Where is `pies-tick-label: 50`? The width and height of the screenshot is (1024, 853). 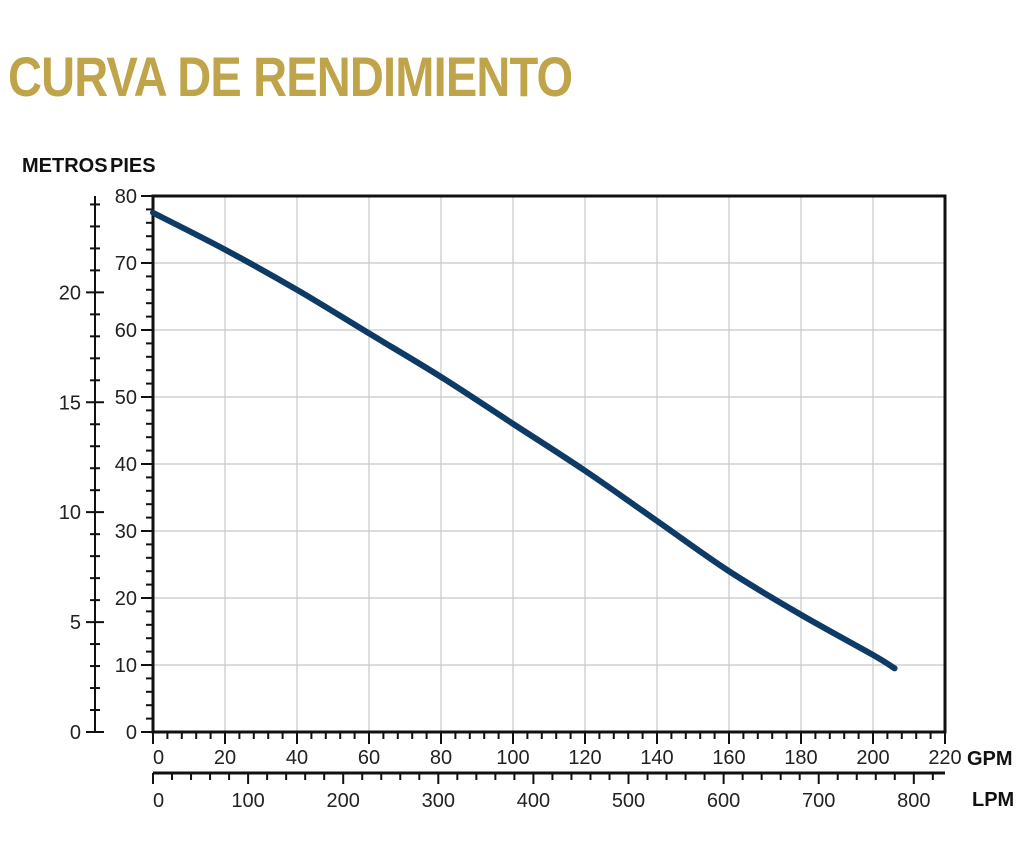
pies-tick-label: 50 is located at coordinates (126, 398).